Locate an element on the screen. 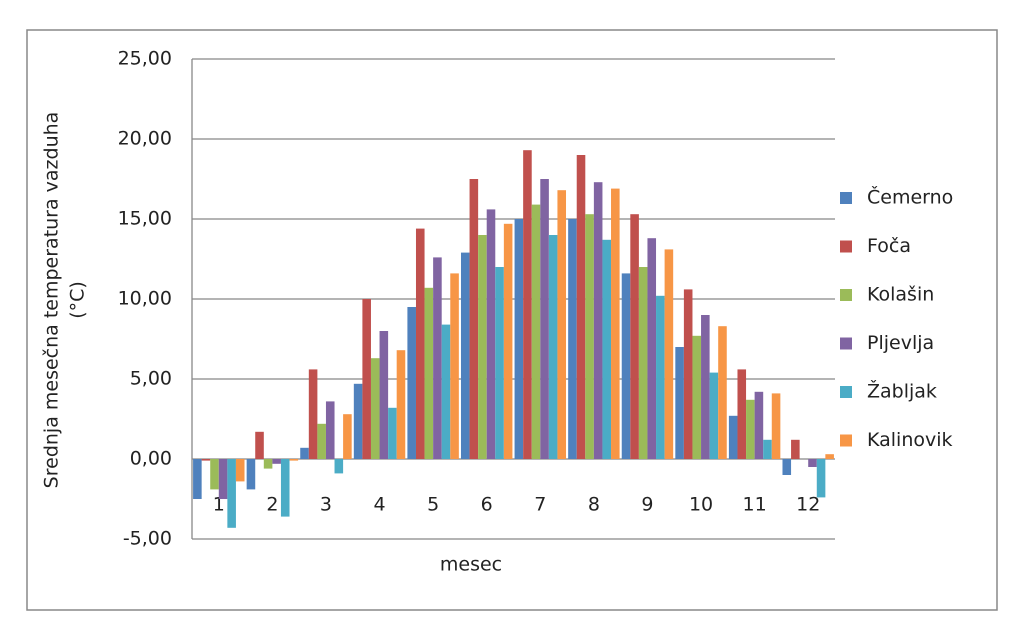 The height and width of the screenshot is (638, 1024). y-tick-label: 0,00 is located at coordinates (151, 459).